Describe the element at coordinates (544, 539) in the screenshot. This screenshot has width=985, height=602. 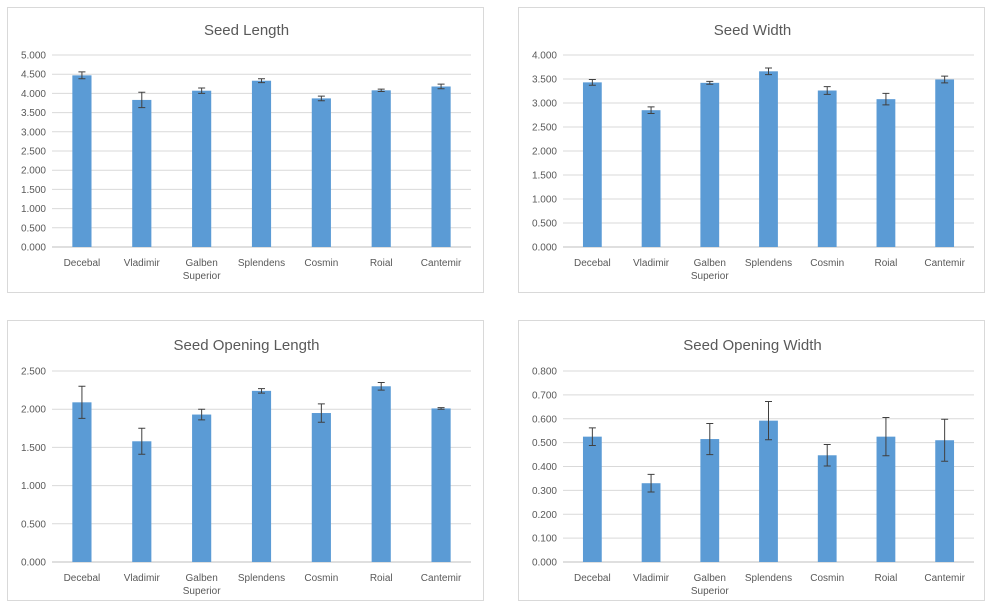
I see `y-tick-label: 0.100` at that location.